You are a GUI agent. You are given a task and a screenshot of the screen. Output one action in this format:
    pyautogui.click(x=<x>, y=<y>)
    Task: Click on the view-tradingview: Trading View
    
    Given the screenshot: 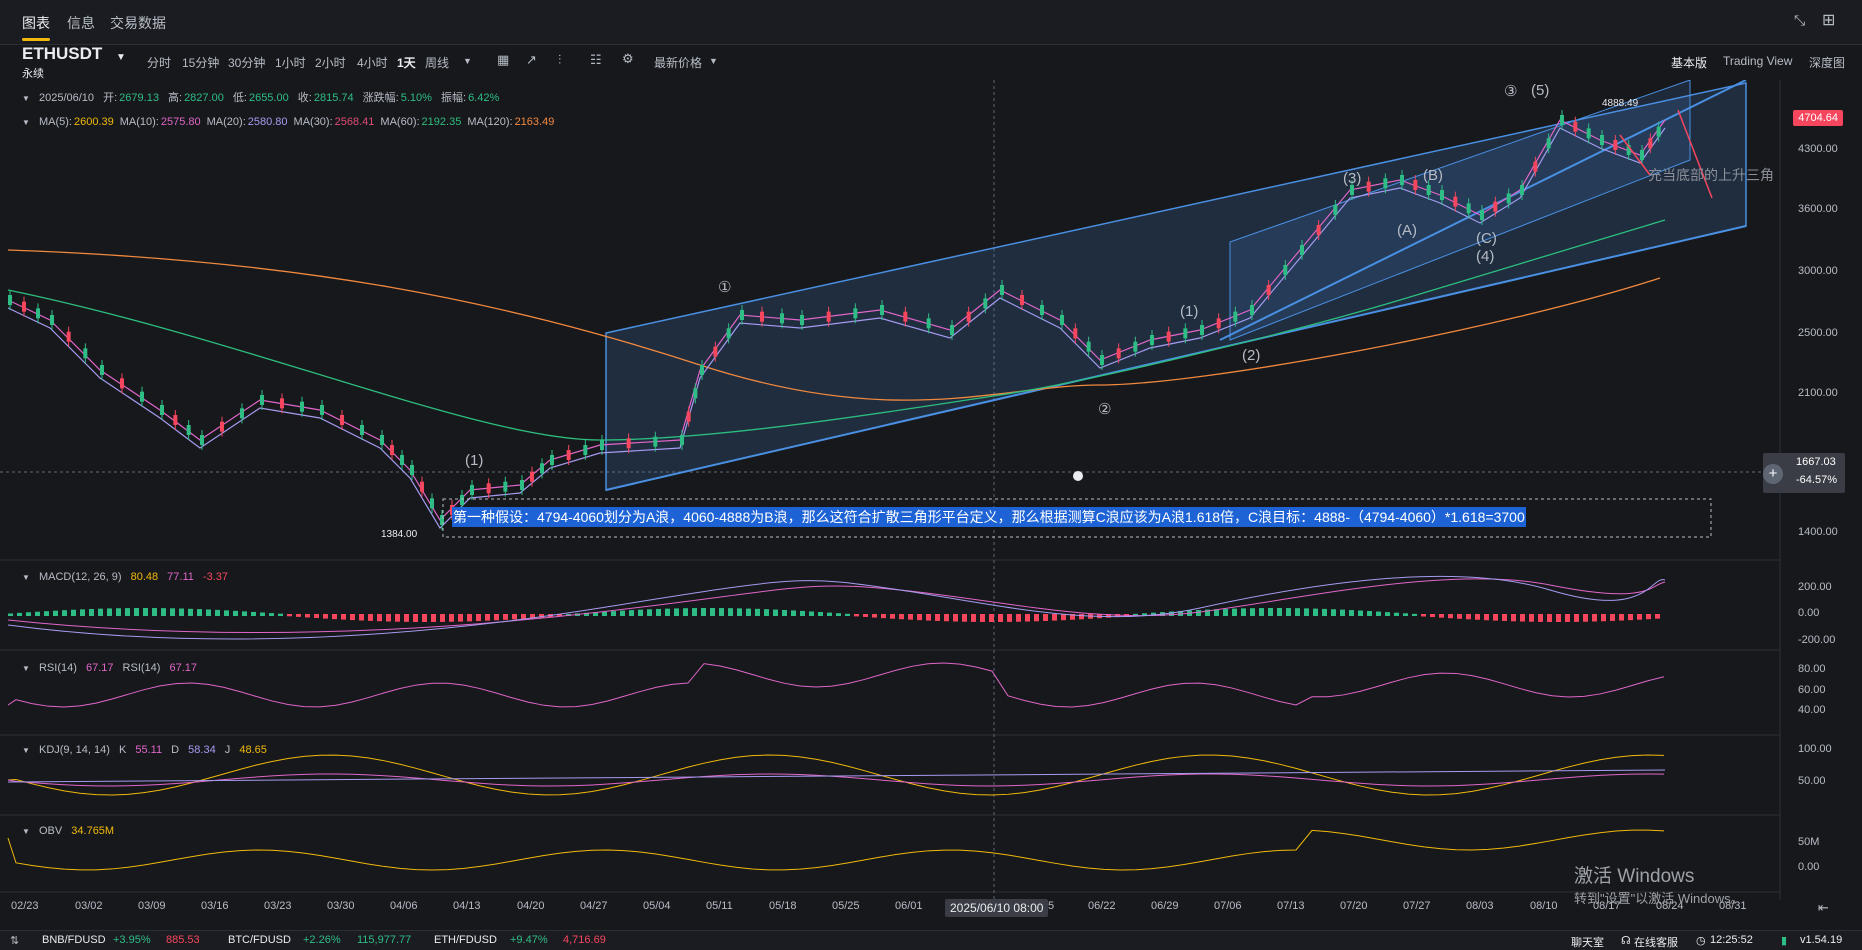 What is the action you would take?
    pyautogui.click(x=1758, y=61)
    